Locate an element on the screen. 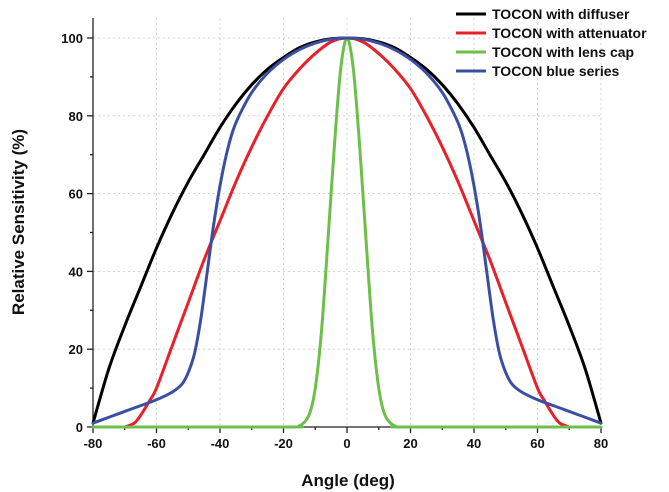 This screenshot has width=669, height=492. x-tick-label: -80 is located at coordinates (93, 443).